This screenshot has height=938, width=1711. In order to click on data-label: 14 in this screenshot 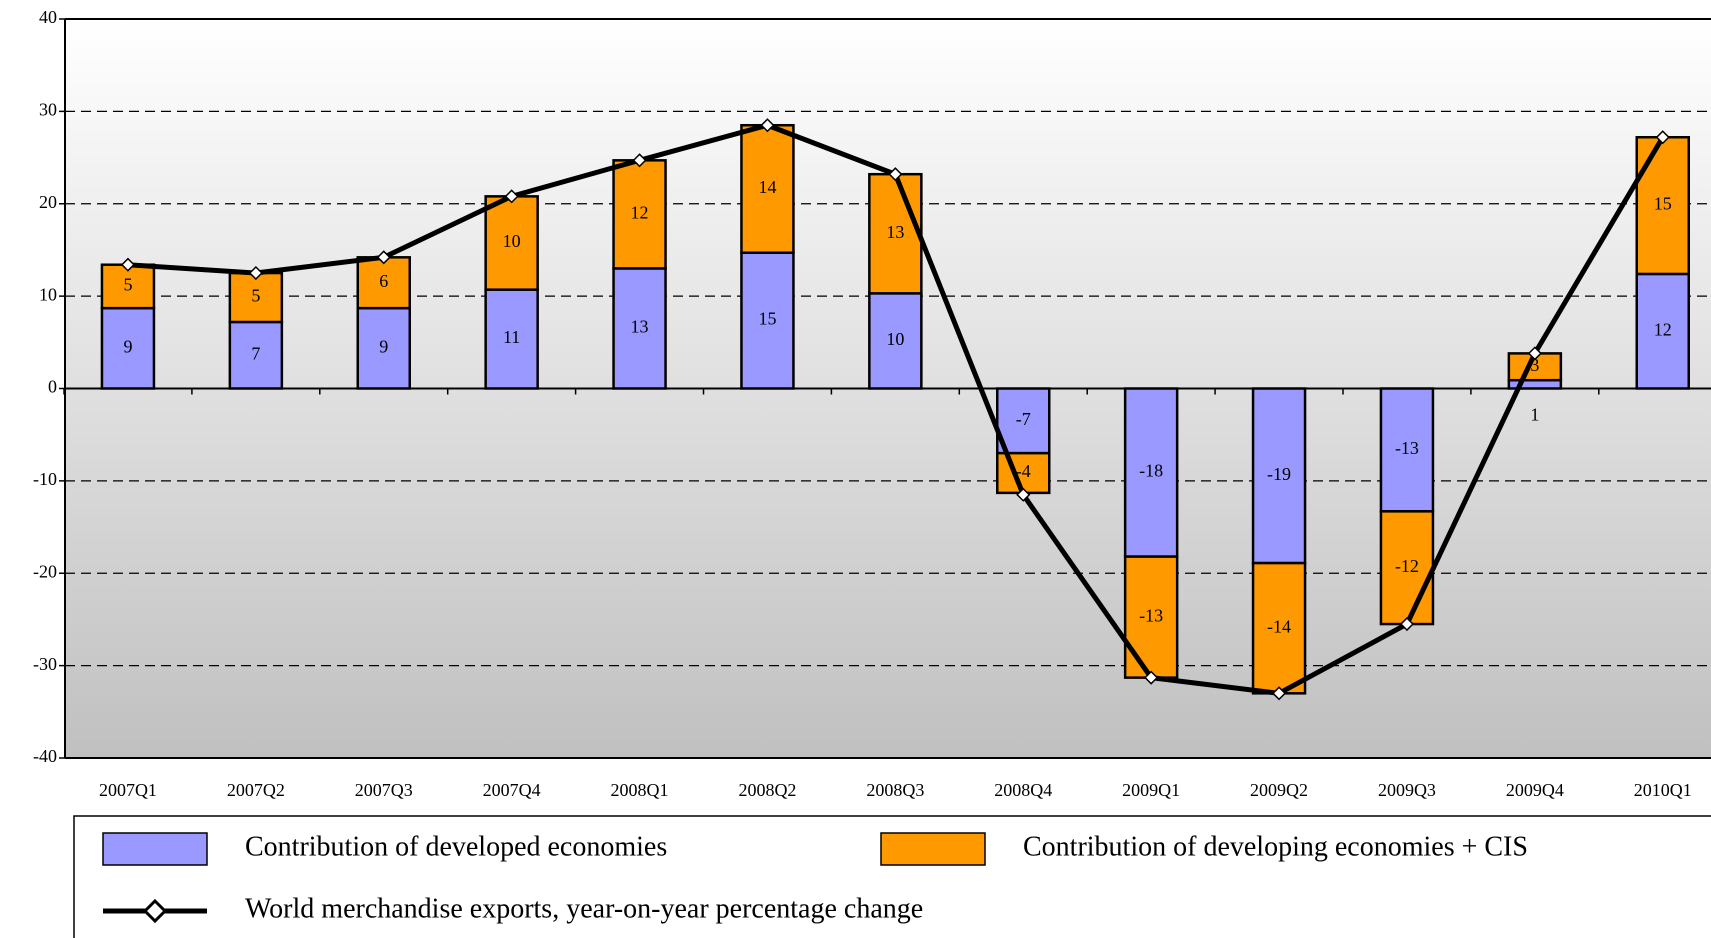, I will do `click(767, 187)`.